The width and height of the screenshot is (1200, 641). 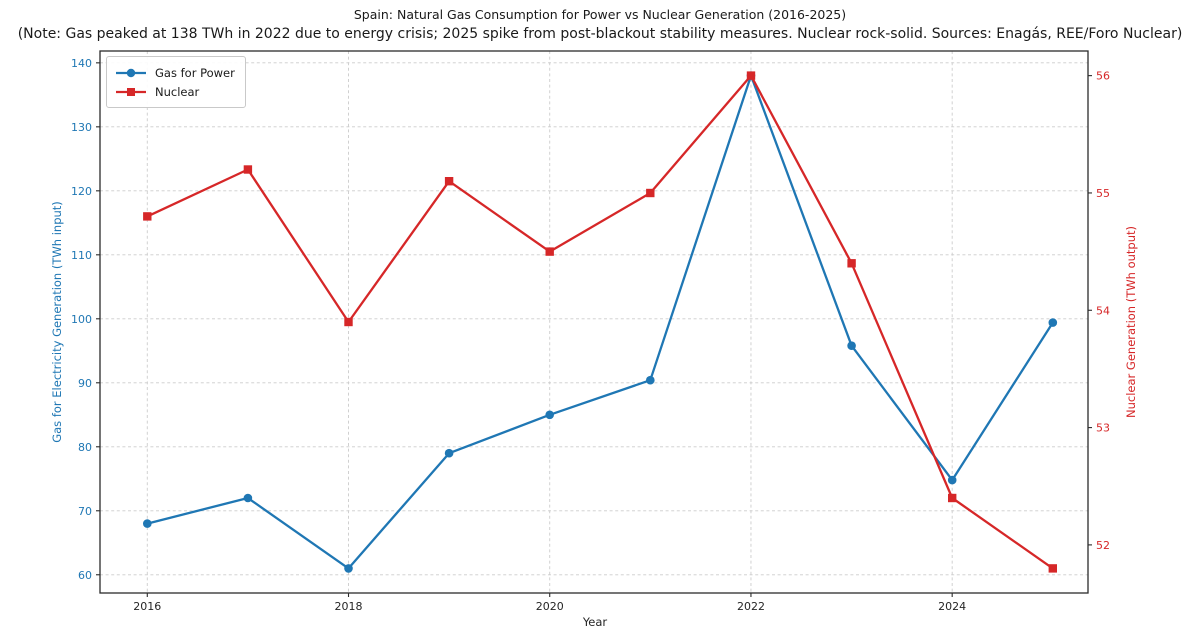 I want to click on y-tick-label-left: 110, so click(x=81, y=255).